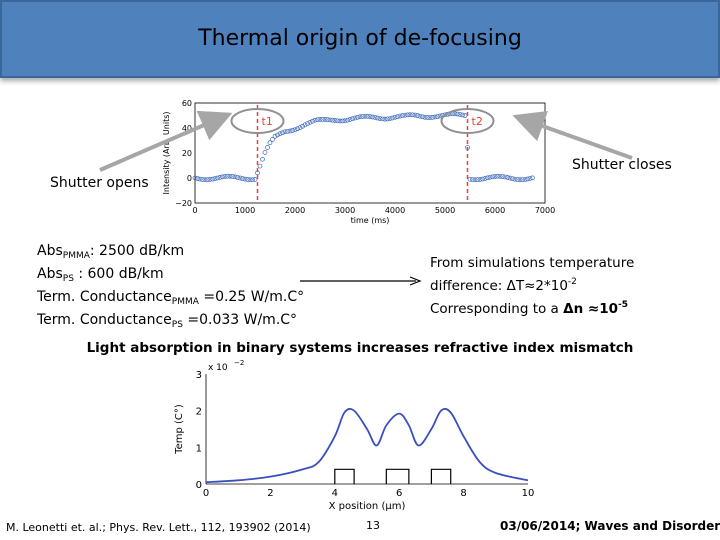 This screenshot has height=540, width=720. Describe the element at coordinates (167, 321) in the screenshot. I see `conductance-ps-line: Term. ConductancePS =0.033 W/m.C°` at that location.